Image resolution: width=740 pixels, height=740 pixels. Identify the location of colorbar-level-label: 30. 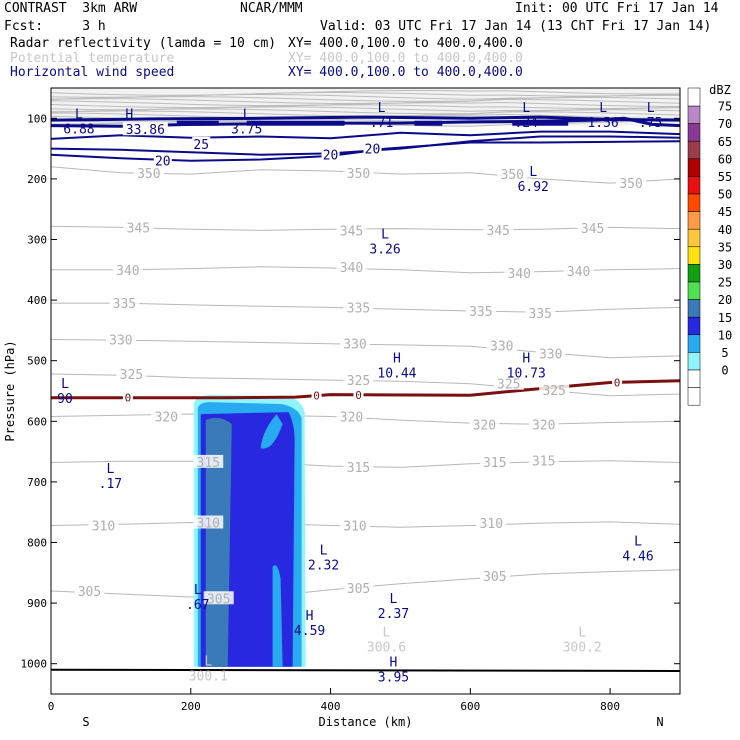
(725, 265).